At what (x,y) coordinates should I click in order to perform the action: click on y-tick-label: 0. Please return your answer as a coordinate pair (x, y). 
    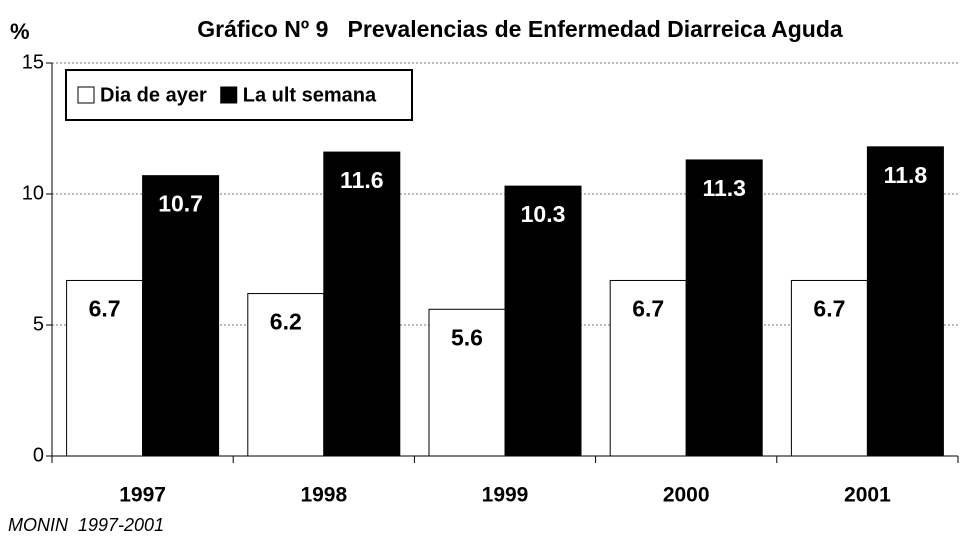
    Looking at the image, I should click on (38, 455).